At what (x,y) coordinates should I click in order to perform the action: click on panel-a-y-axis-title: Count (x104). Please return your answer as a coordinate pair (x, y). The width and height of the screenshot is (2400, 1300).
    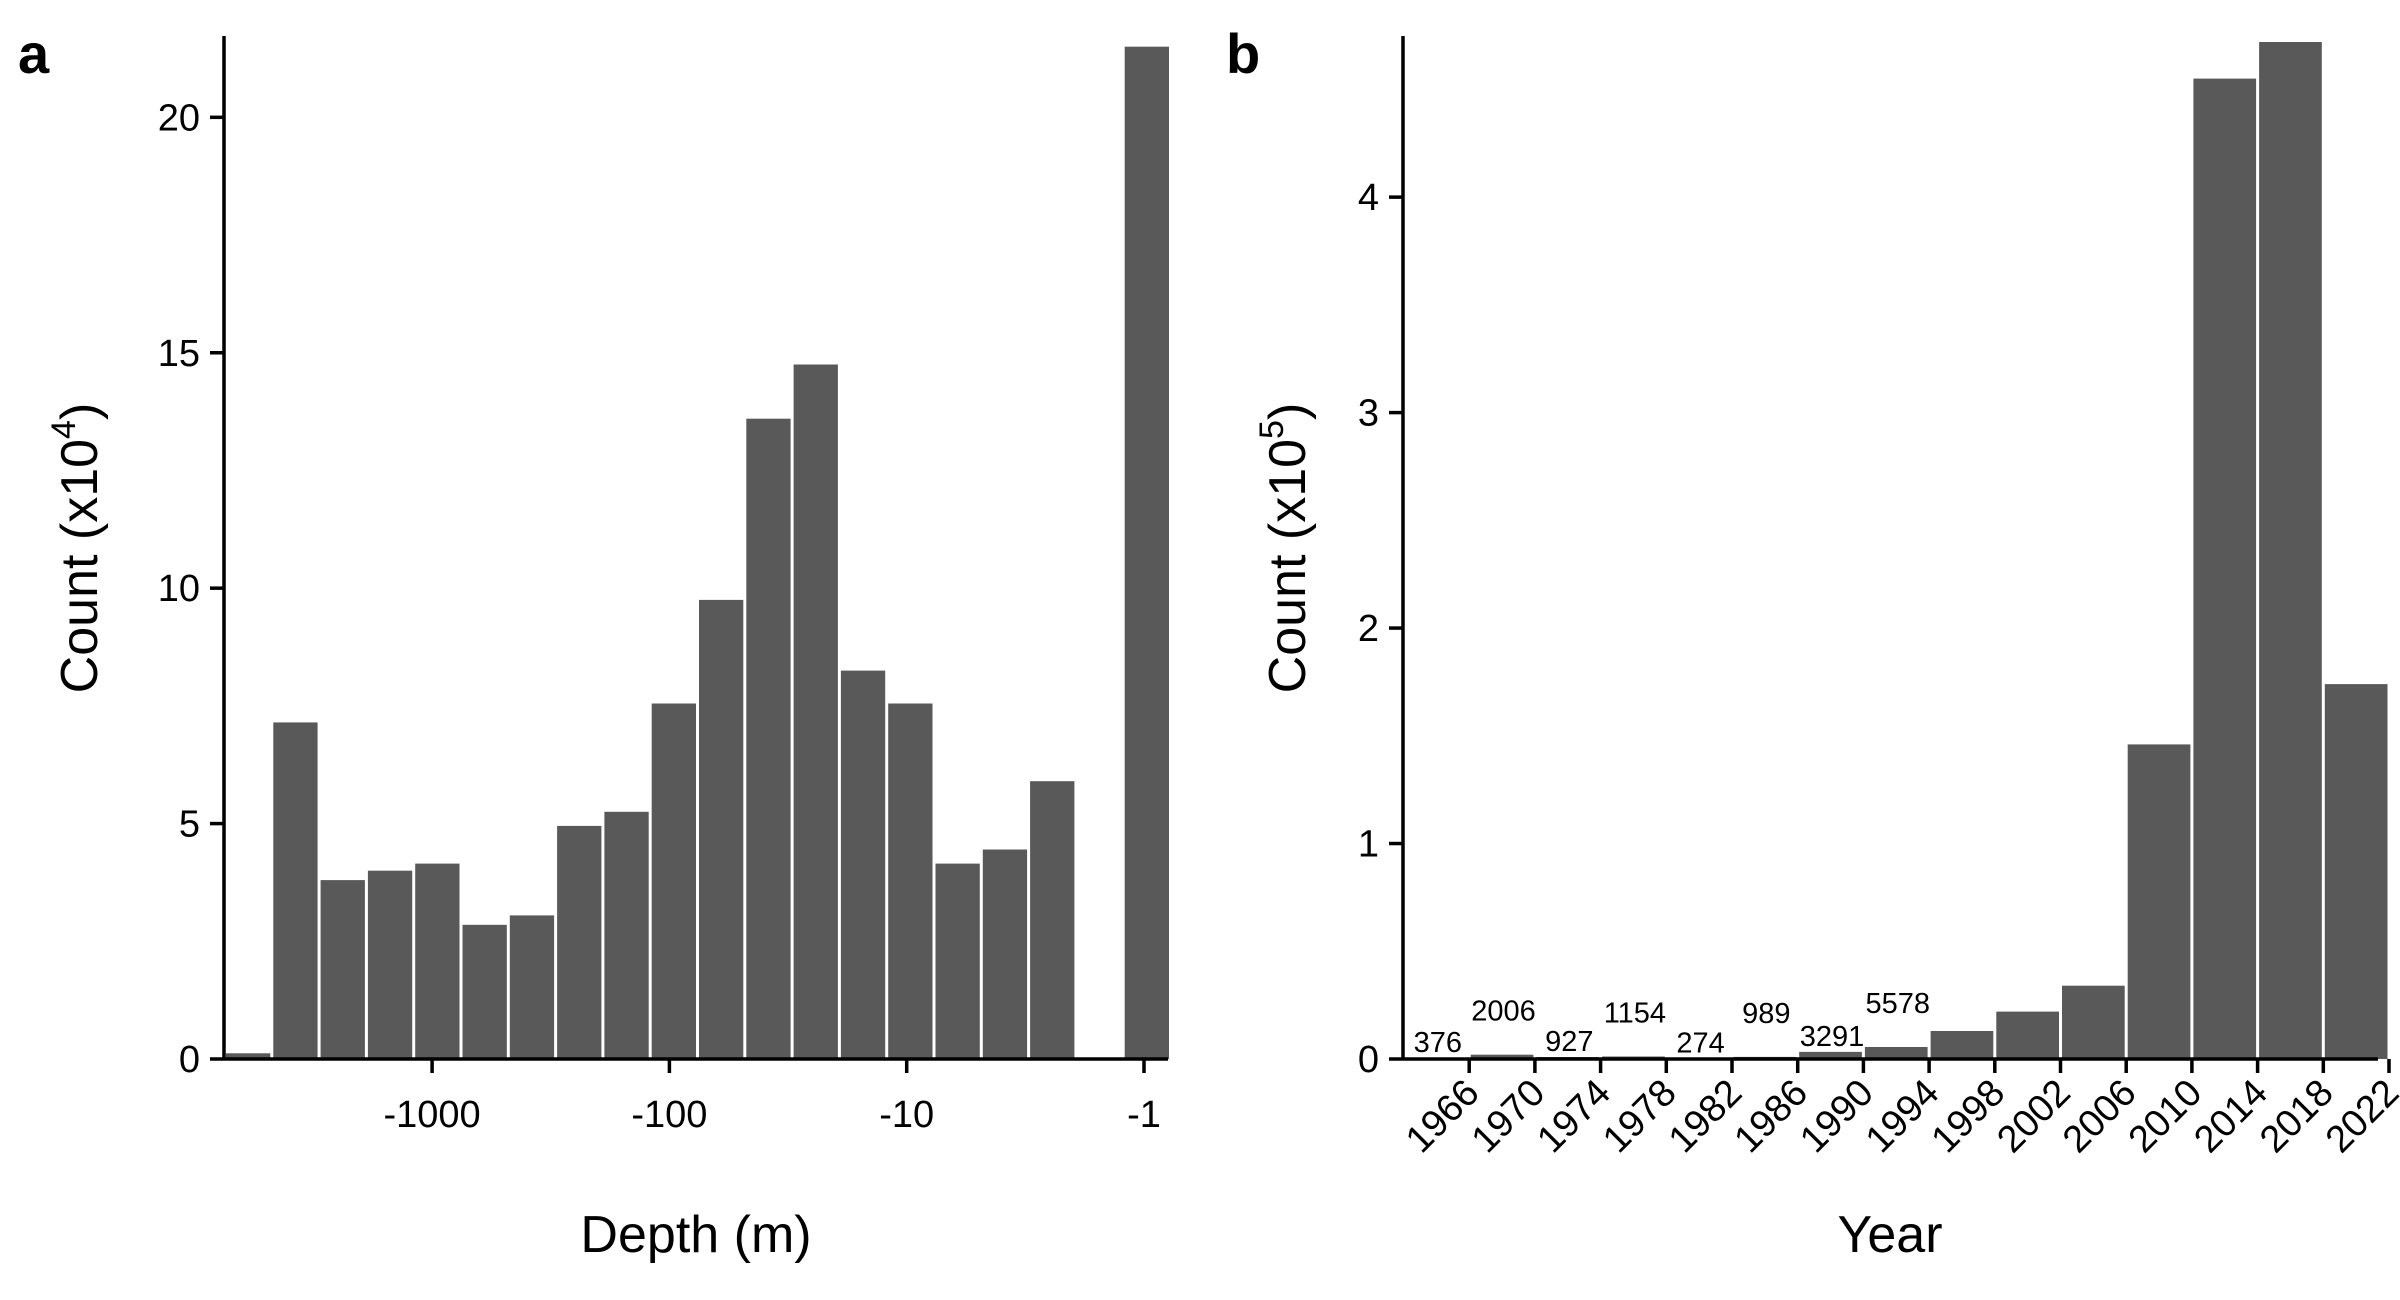
    Looking at the image, I should click on (77, 548).